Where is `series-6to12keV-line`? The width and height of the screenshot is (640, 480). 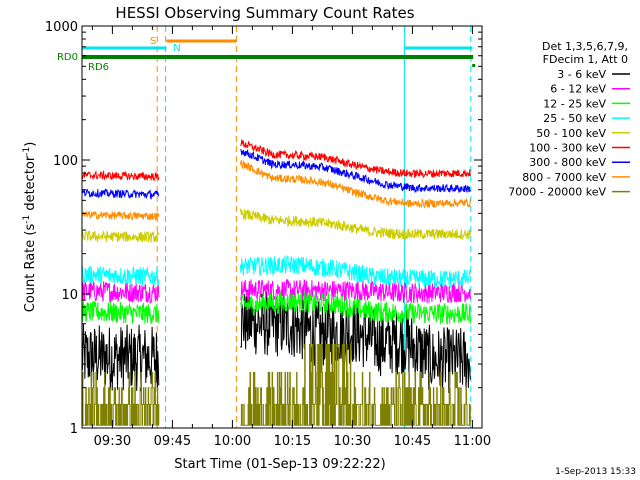 series-6to12keV-line is located at coordinates (276, 291).